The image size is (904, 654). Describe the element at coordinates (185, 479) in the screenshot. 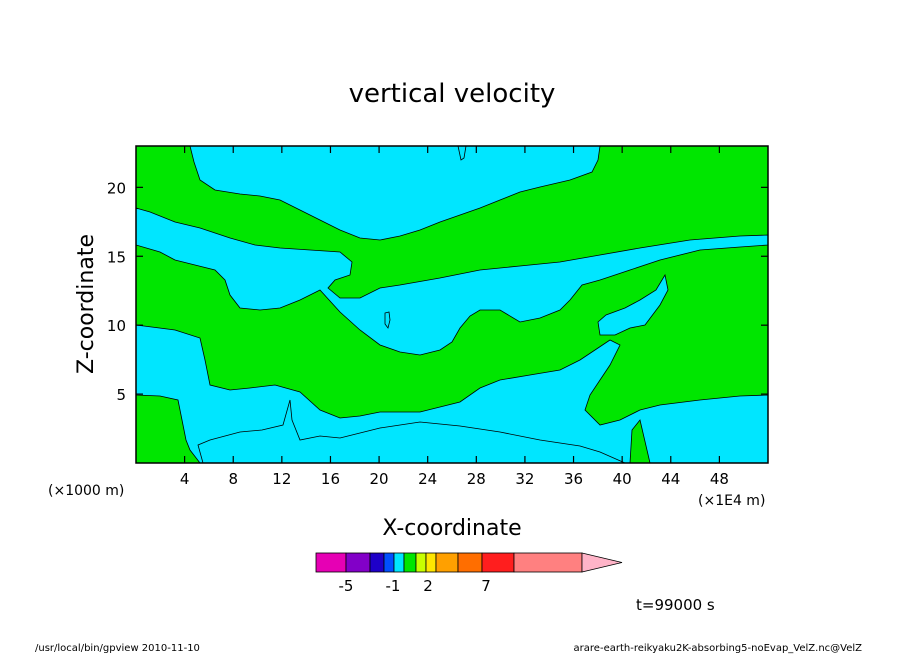

I see `x-tick-label: 4` at that location.